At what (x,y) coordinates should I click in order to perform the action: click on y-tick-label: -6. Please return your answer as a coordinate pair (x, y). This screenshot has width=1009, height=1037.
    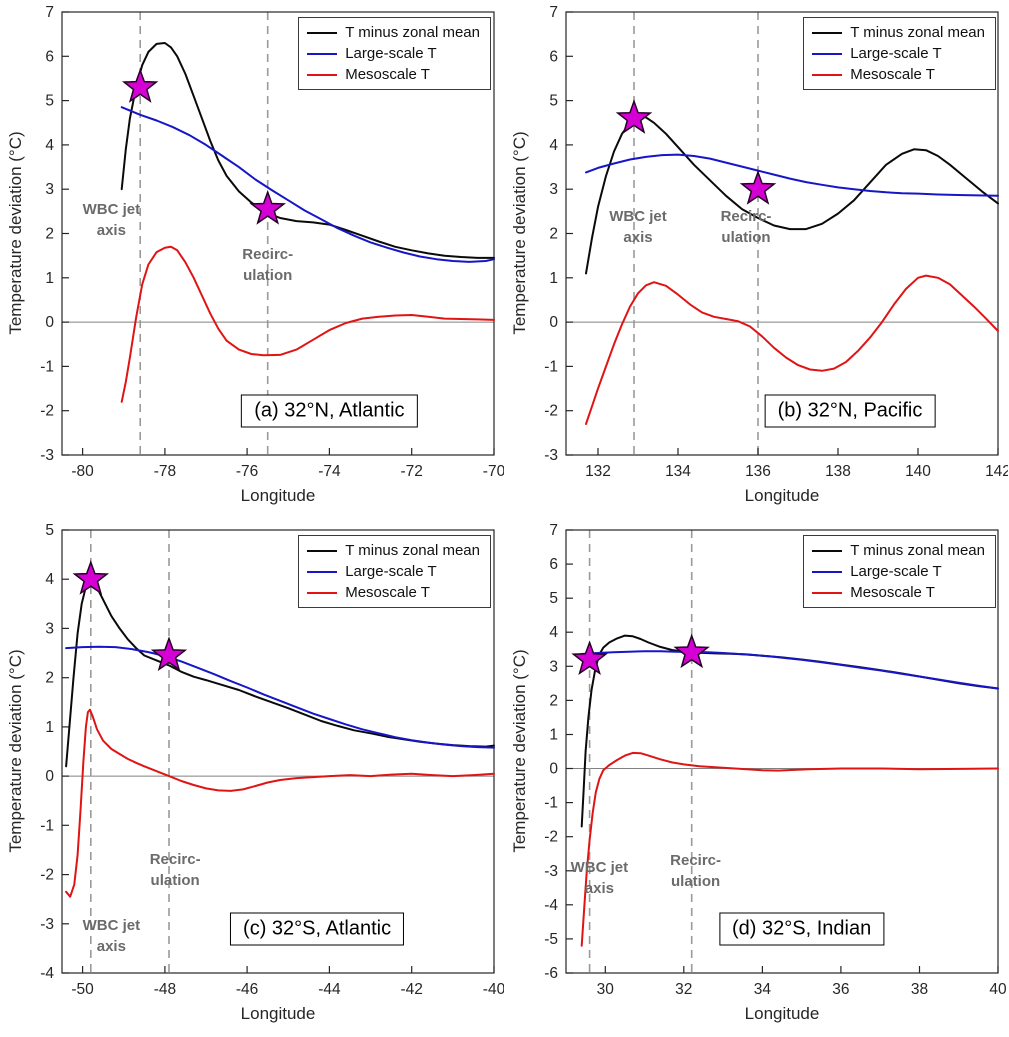
    Looking at the image, I should click on (551, 973).